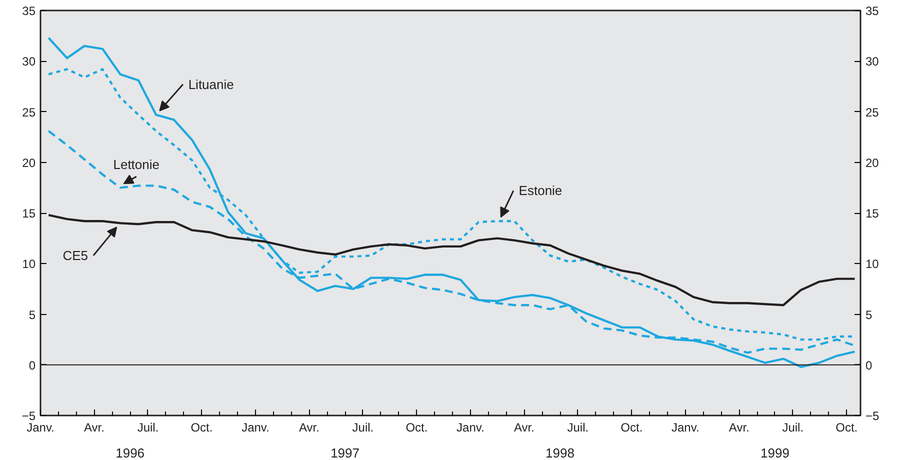 The height and width of the screenshot is (460, 900). What do you see at coordinates (29, 61) in the screenshot?
I see `y-tick-label: 30` at bounding box center [29, 61].